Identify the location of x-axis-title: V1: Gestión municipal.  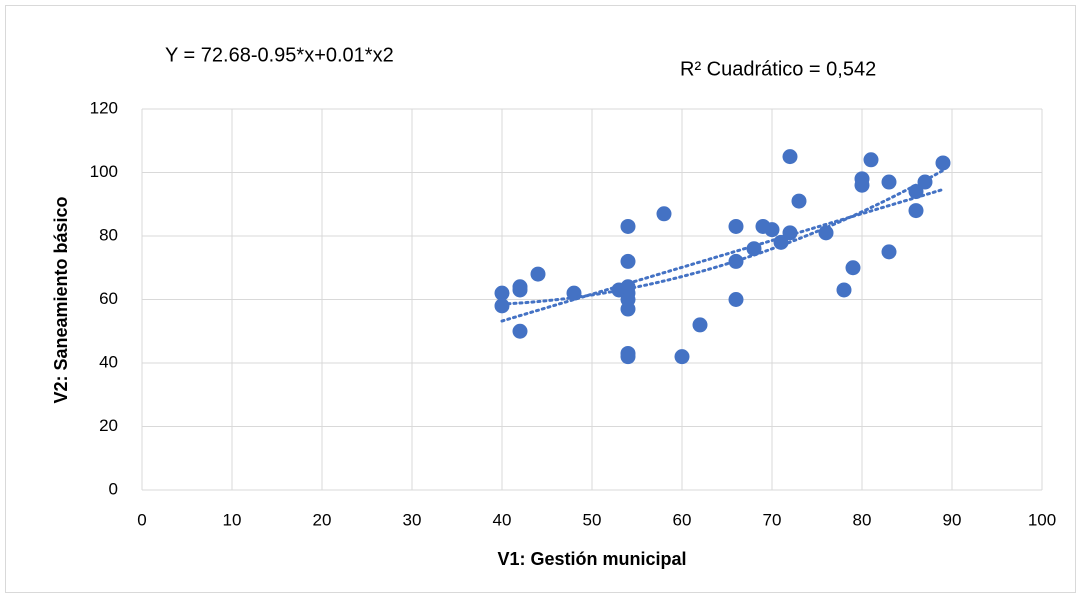
(591, 559).